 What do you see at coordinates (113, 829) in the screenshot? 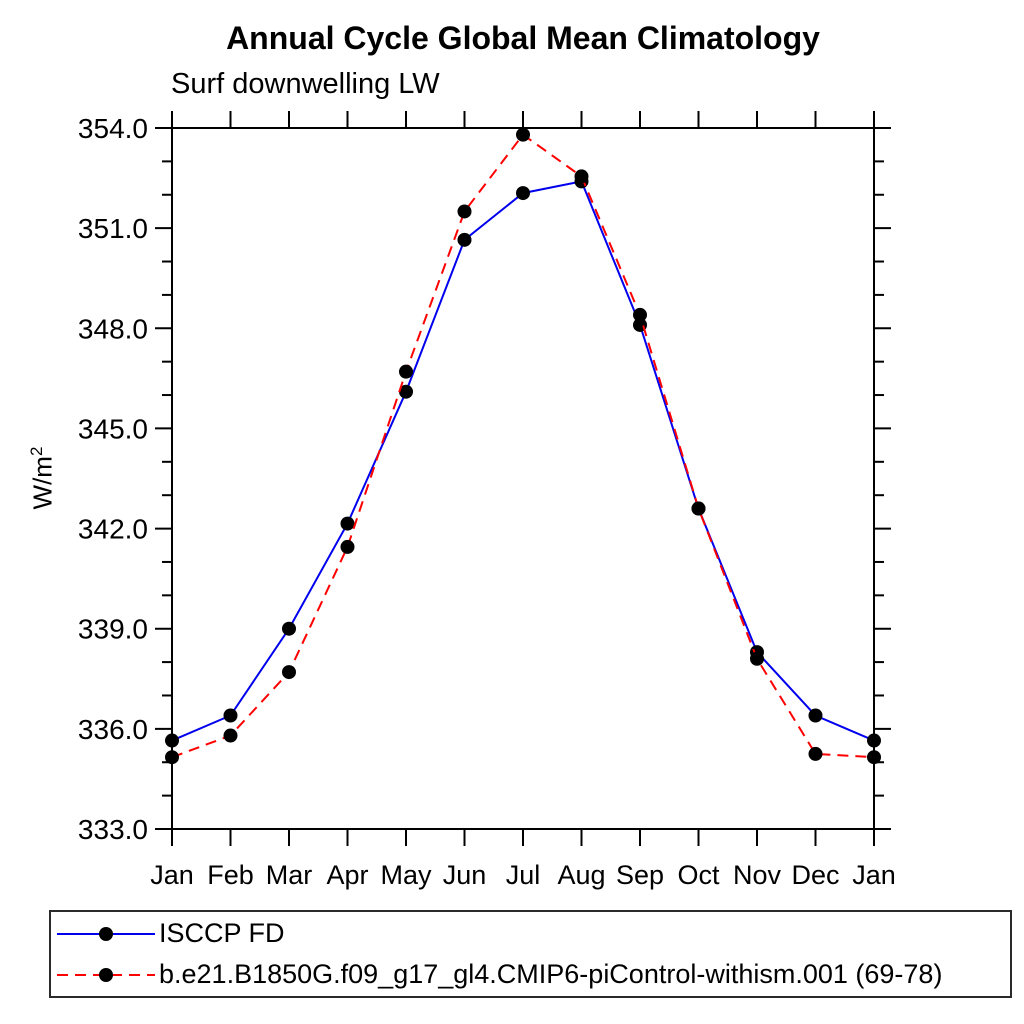
I see `y-tick-label: 333.0` at bounding box center [113, 829].